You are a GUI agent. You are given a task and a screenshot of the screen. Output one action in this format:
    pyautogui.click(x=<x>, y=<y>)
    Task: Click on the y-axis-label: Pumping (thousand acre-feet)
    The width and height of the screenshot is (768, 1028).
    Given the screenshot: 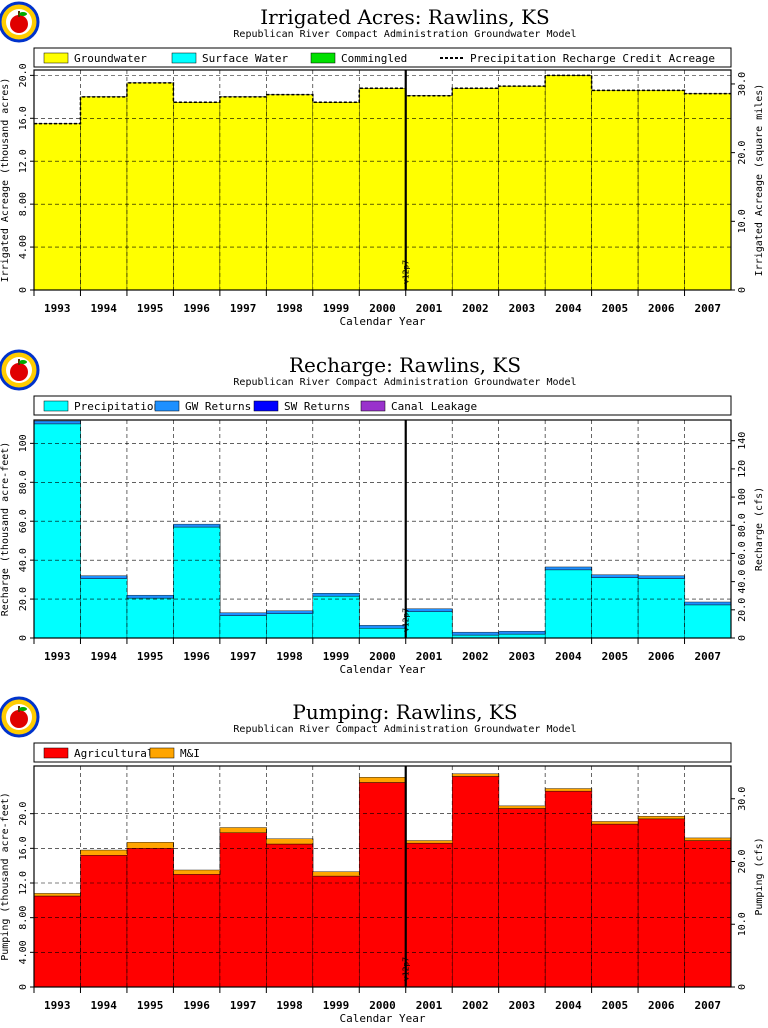 What is the action you would take?
    pyautogui.click(x=5, y=876)
    